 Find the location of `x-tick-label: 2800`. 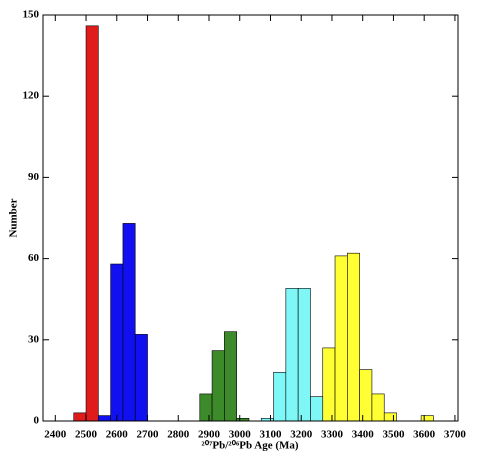

x-tick-label: 2800 is located at coordinates (178, 435).